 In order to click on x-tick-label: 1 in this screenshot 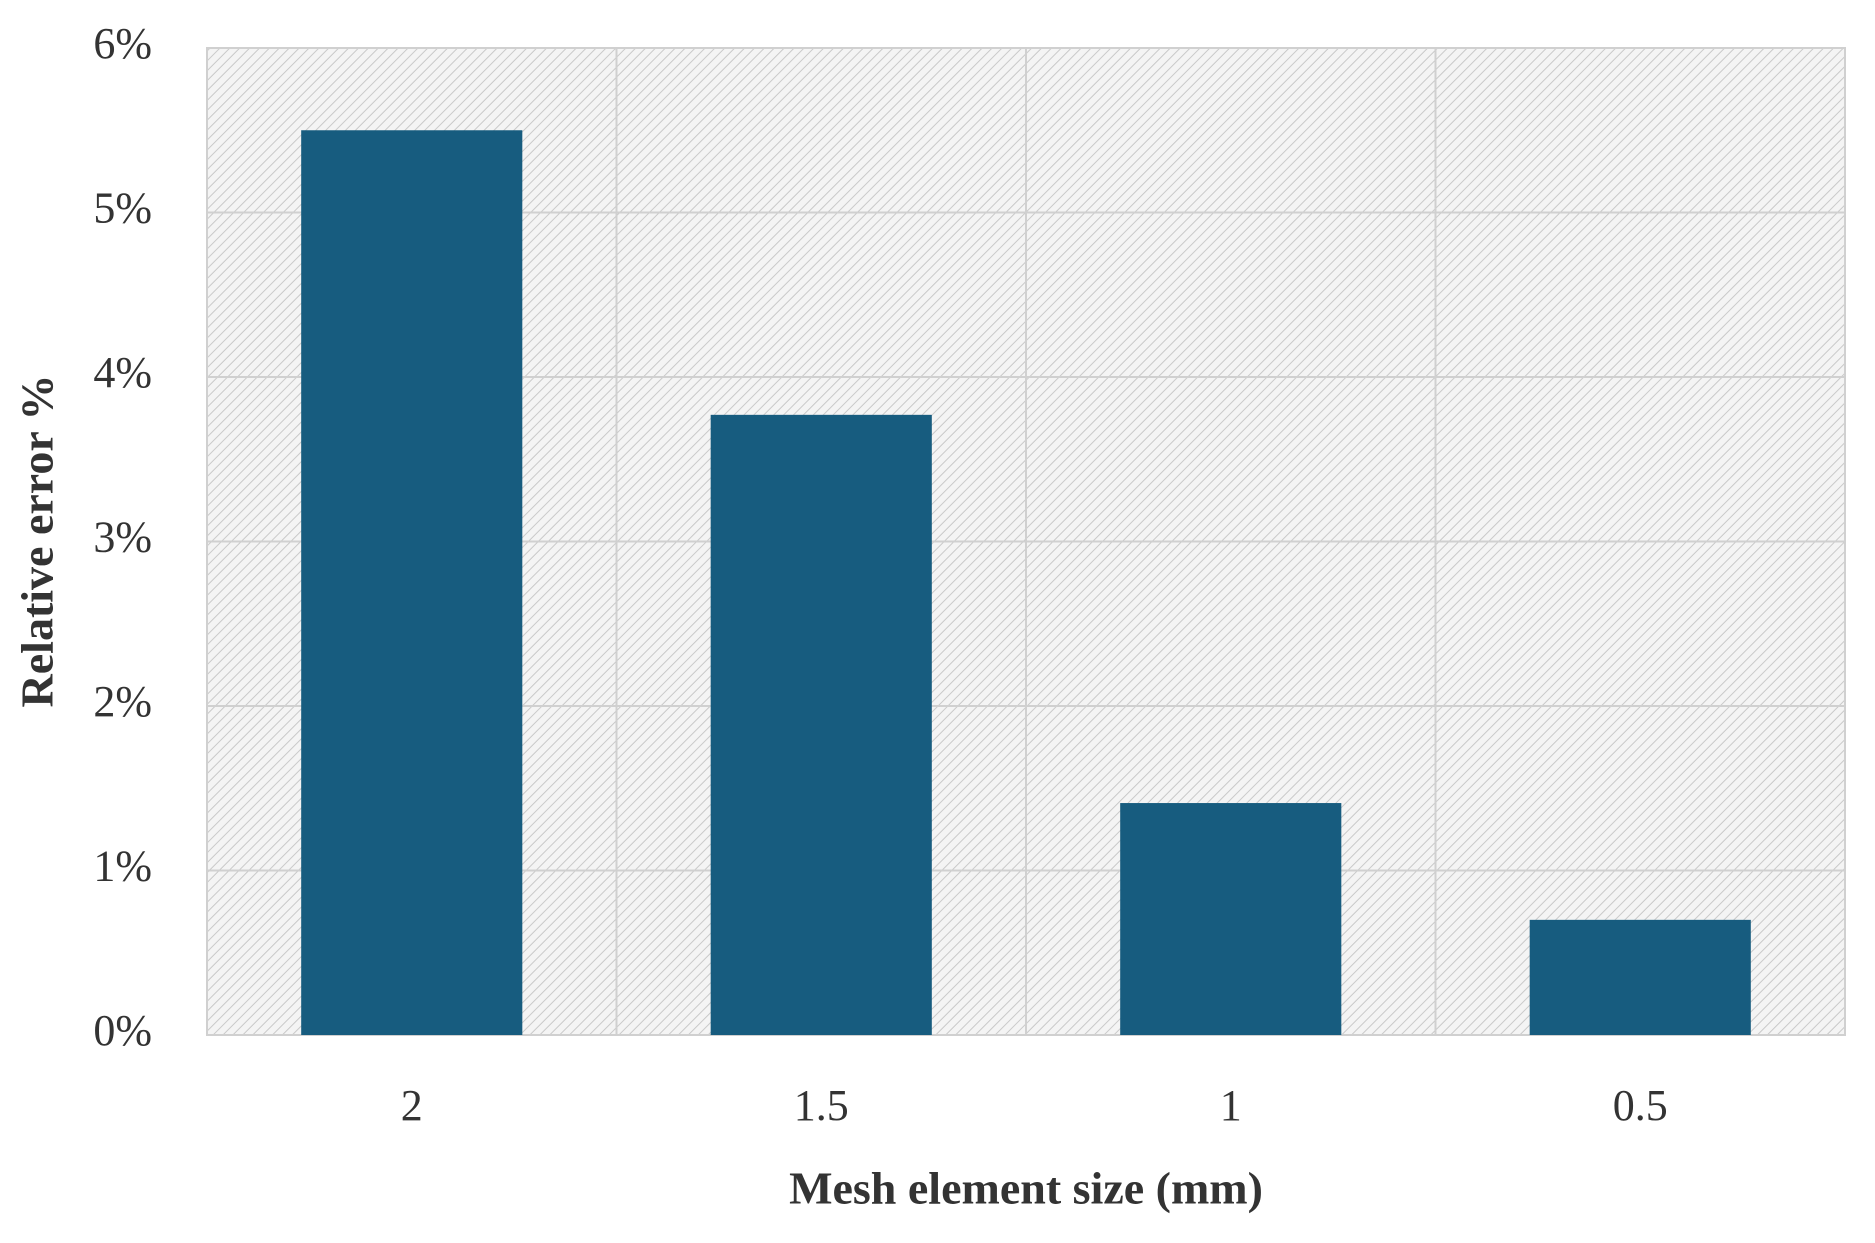, I will do `click(1231, 1105)`.